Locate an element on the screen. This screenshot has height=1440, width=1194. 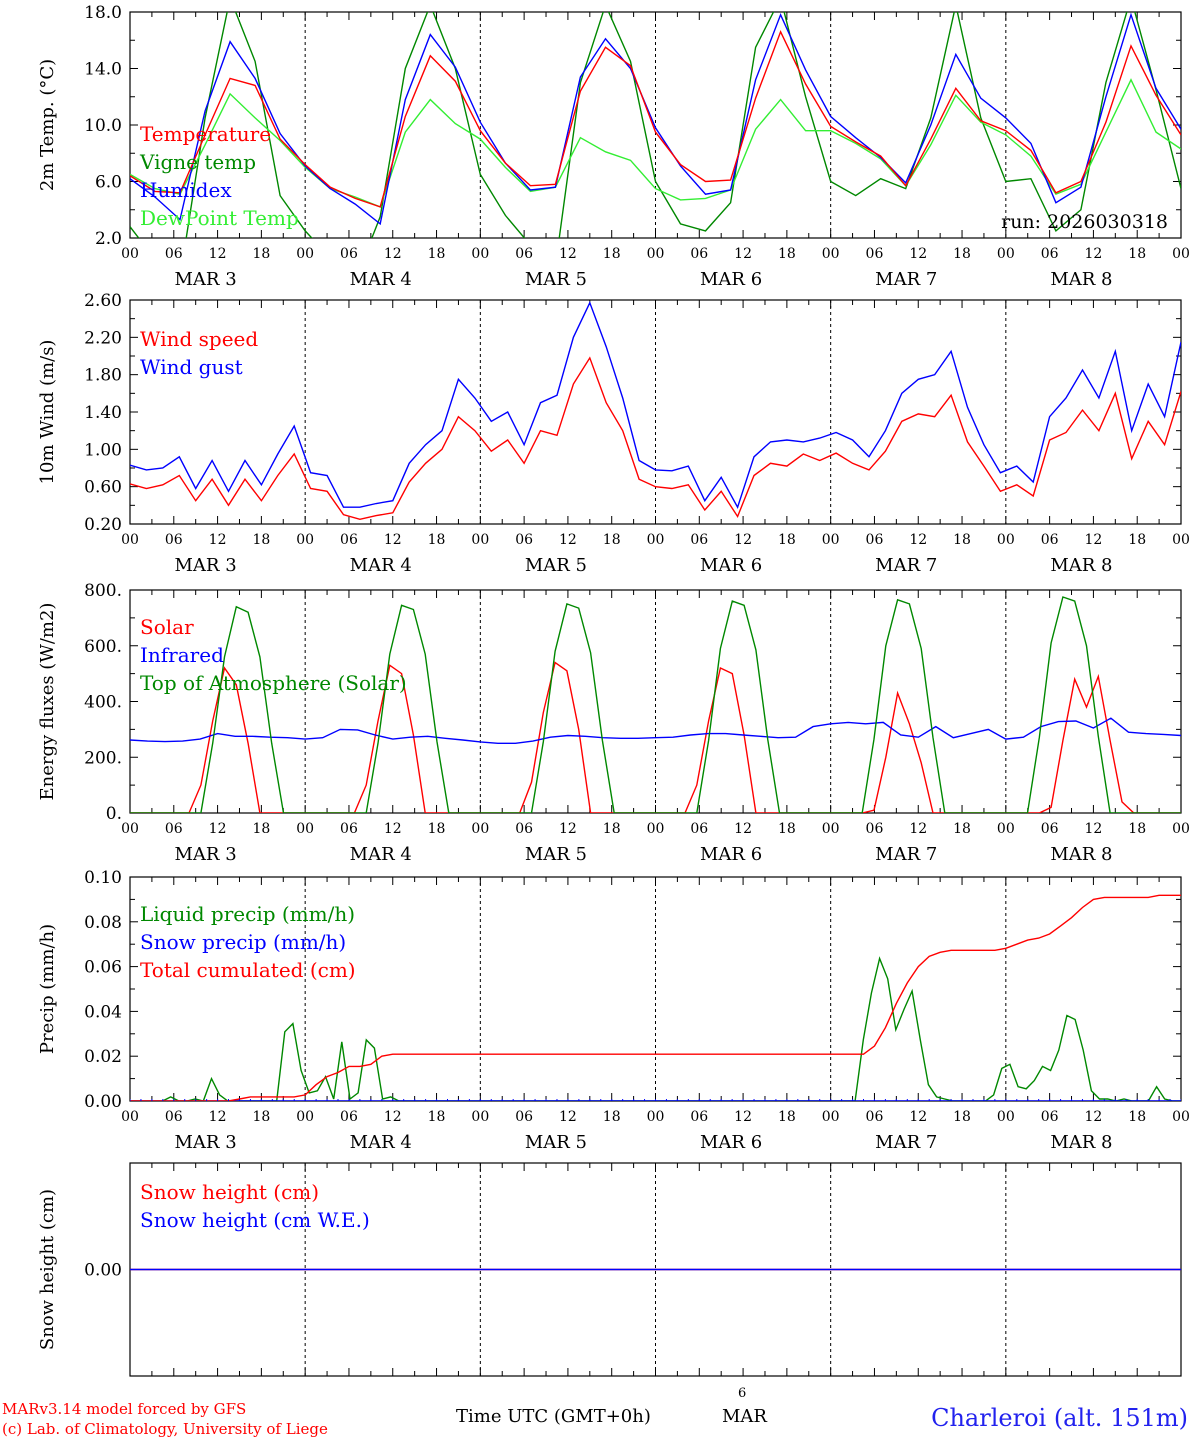
y-tick-label: 0.06 is located at coordinates (103, 968).